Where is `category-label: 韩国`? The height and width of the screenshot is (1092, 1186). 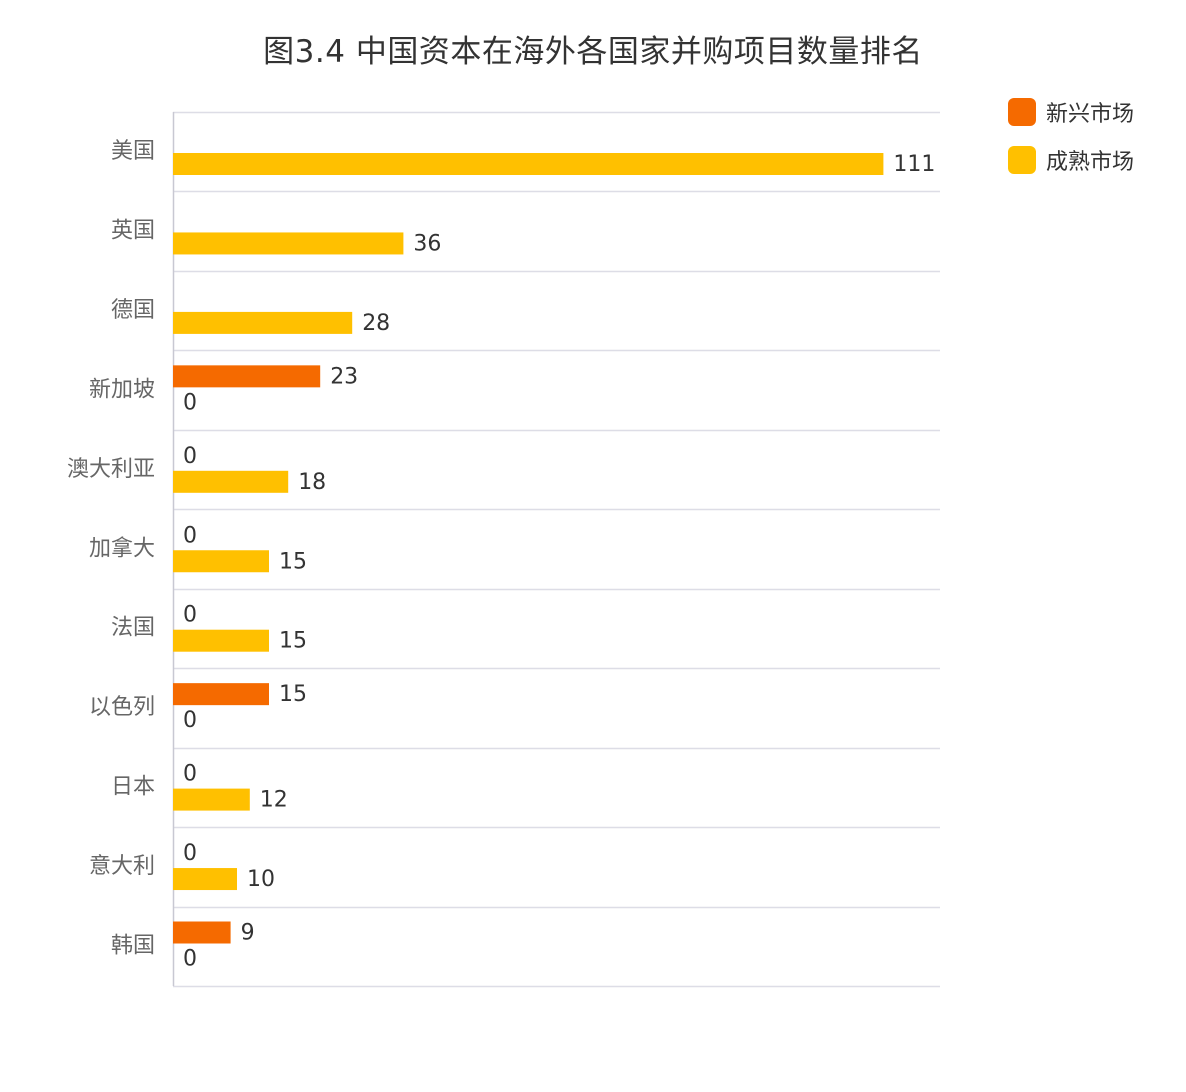 category-label: 韩国 is located at coordinates (133, 946).